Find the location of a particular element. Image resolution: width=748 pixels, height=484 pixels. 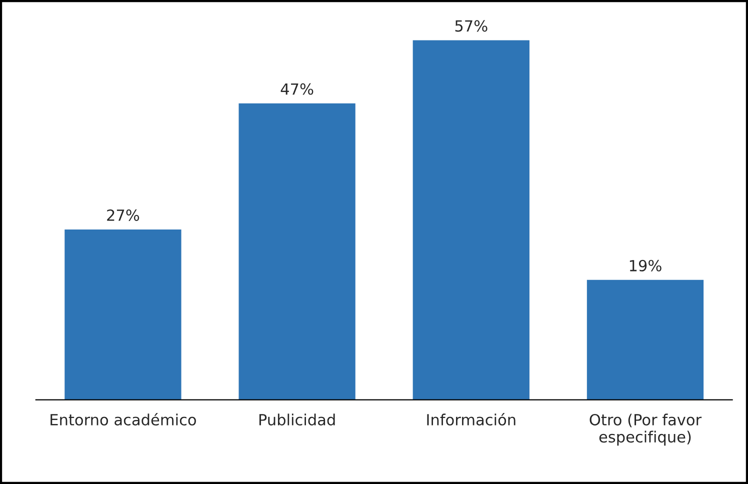

x-tick-label: Publicidad is located at coordinates (297, 420).